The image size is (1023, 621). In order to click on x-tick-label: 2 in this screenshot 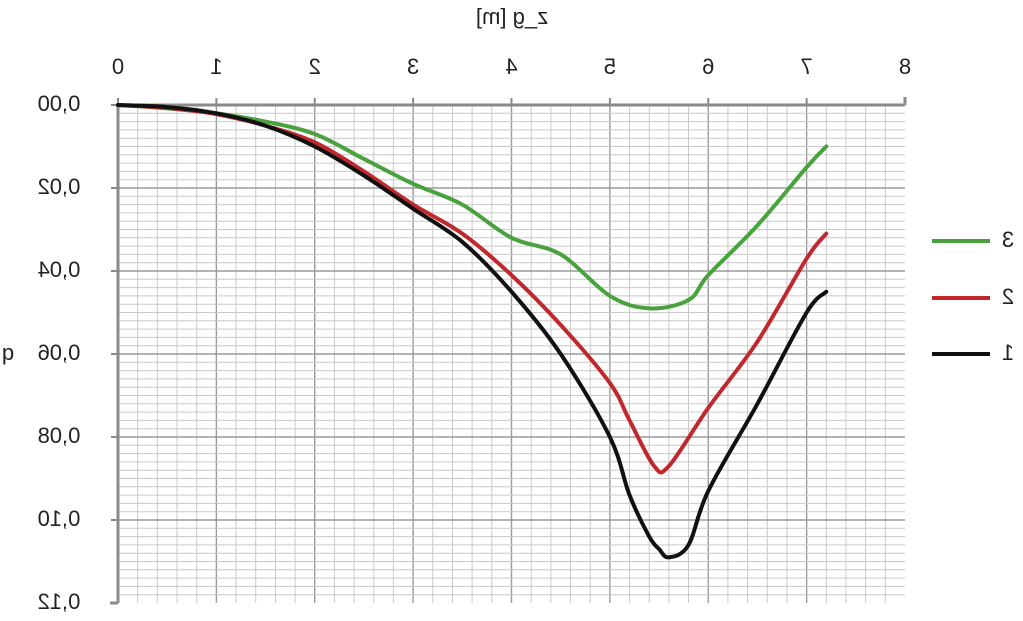, I will do `click(315, 66)`.